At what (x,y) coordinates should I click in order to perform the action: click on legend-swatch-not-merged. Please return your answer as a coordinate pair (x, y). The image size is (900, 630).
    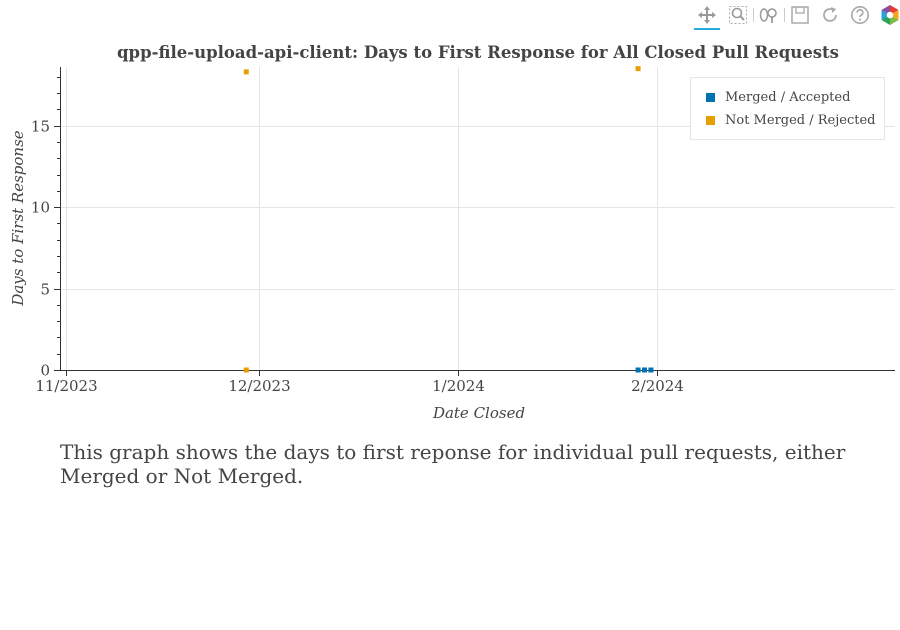
    Looking at the image, I should click on (710, 120).